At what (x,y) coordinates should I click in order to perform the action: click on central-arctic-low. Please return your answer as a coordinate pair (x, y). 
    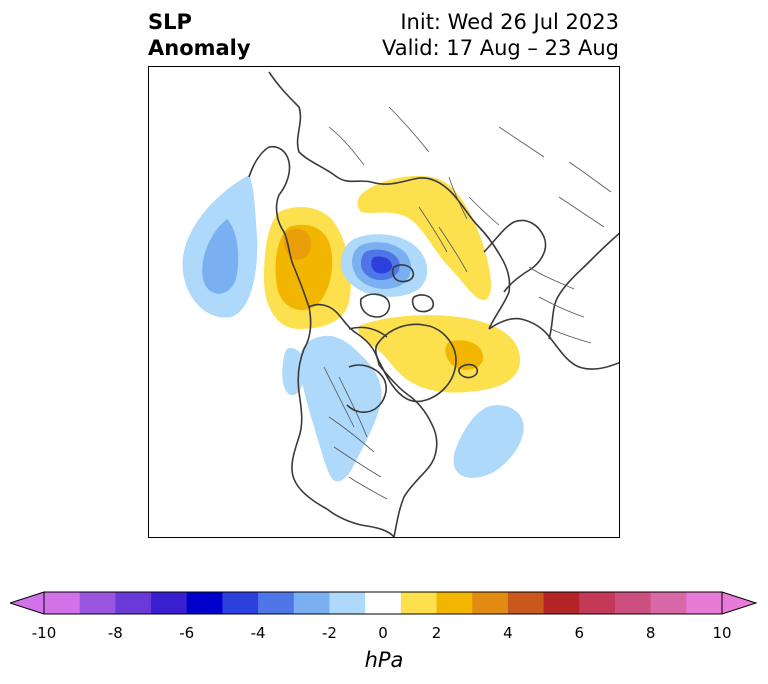
    Looking at the image, I should click on (384, 265).